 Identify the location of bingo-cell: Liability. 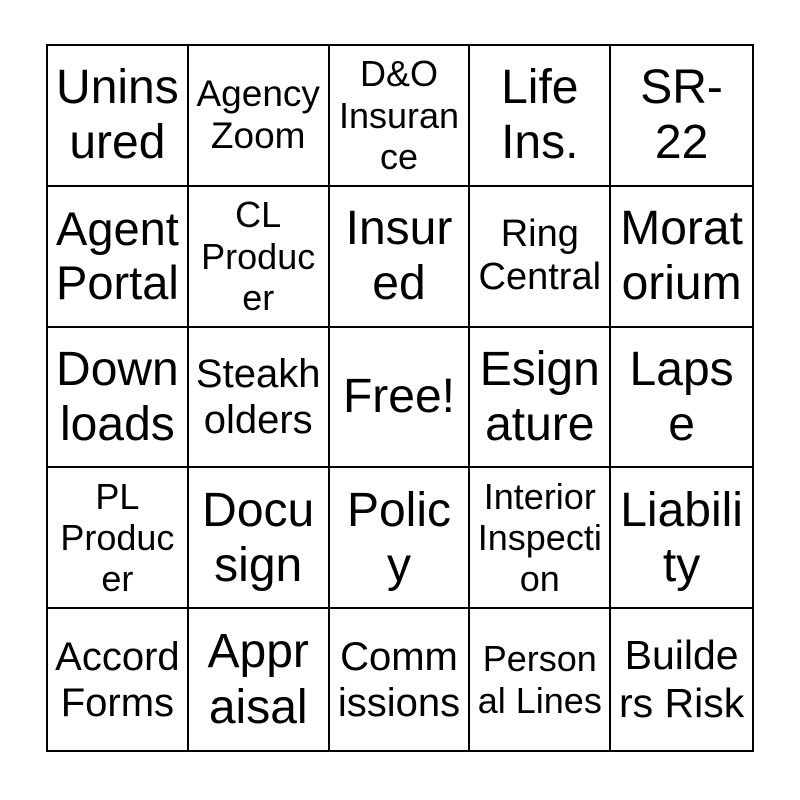
(681, 539).